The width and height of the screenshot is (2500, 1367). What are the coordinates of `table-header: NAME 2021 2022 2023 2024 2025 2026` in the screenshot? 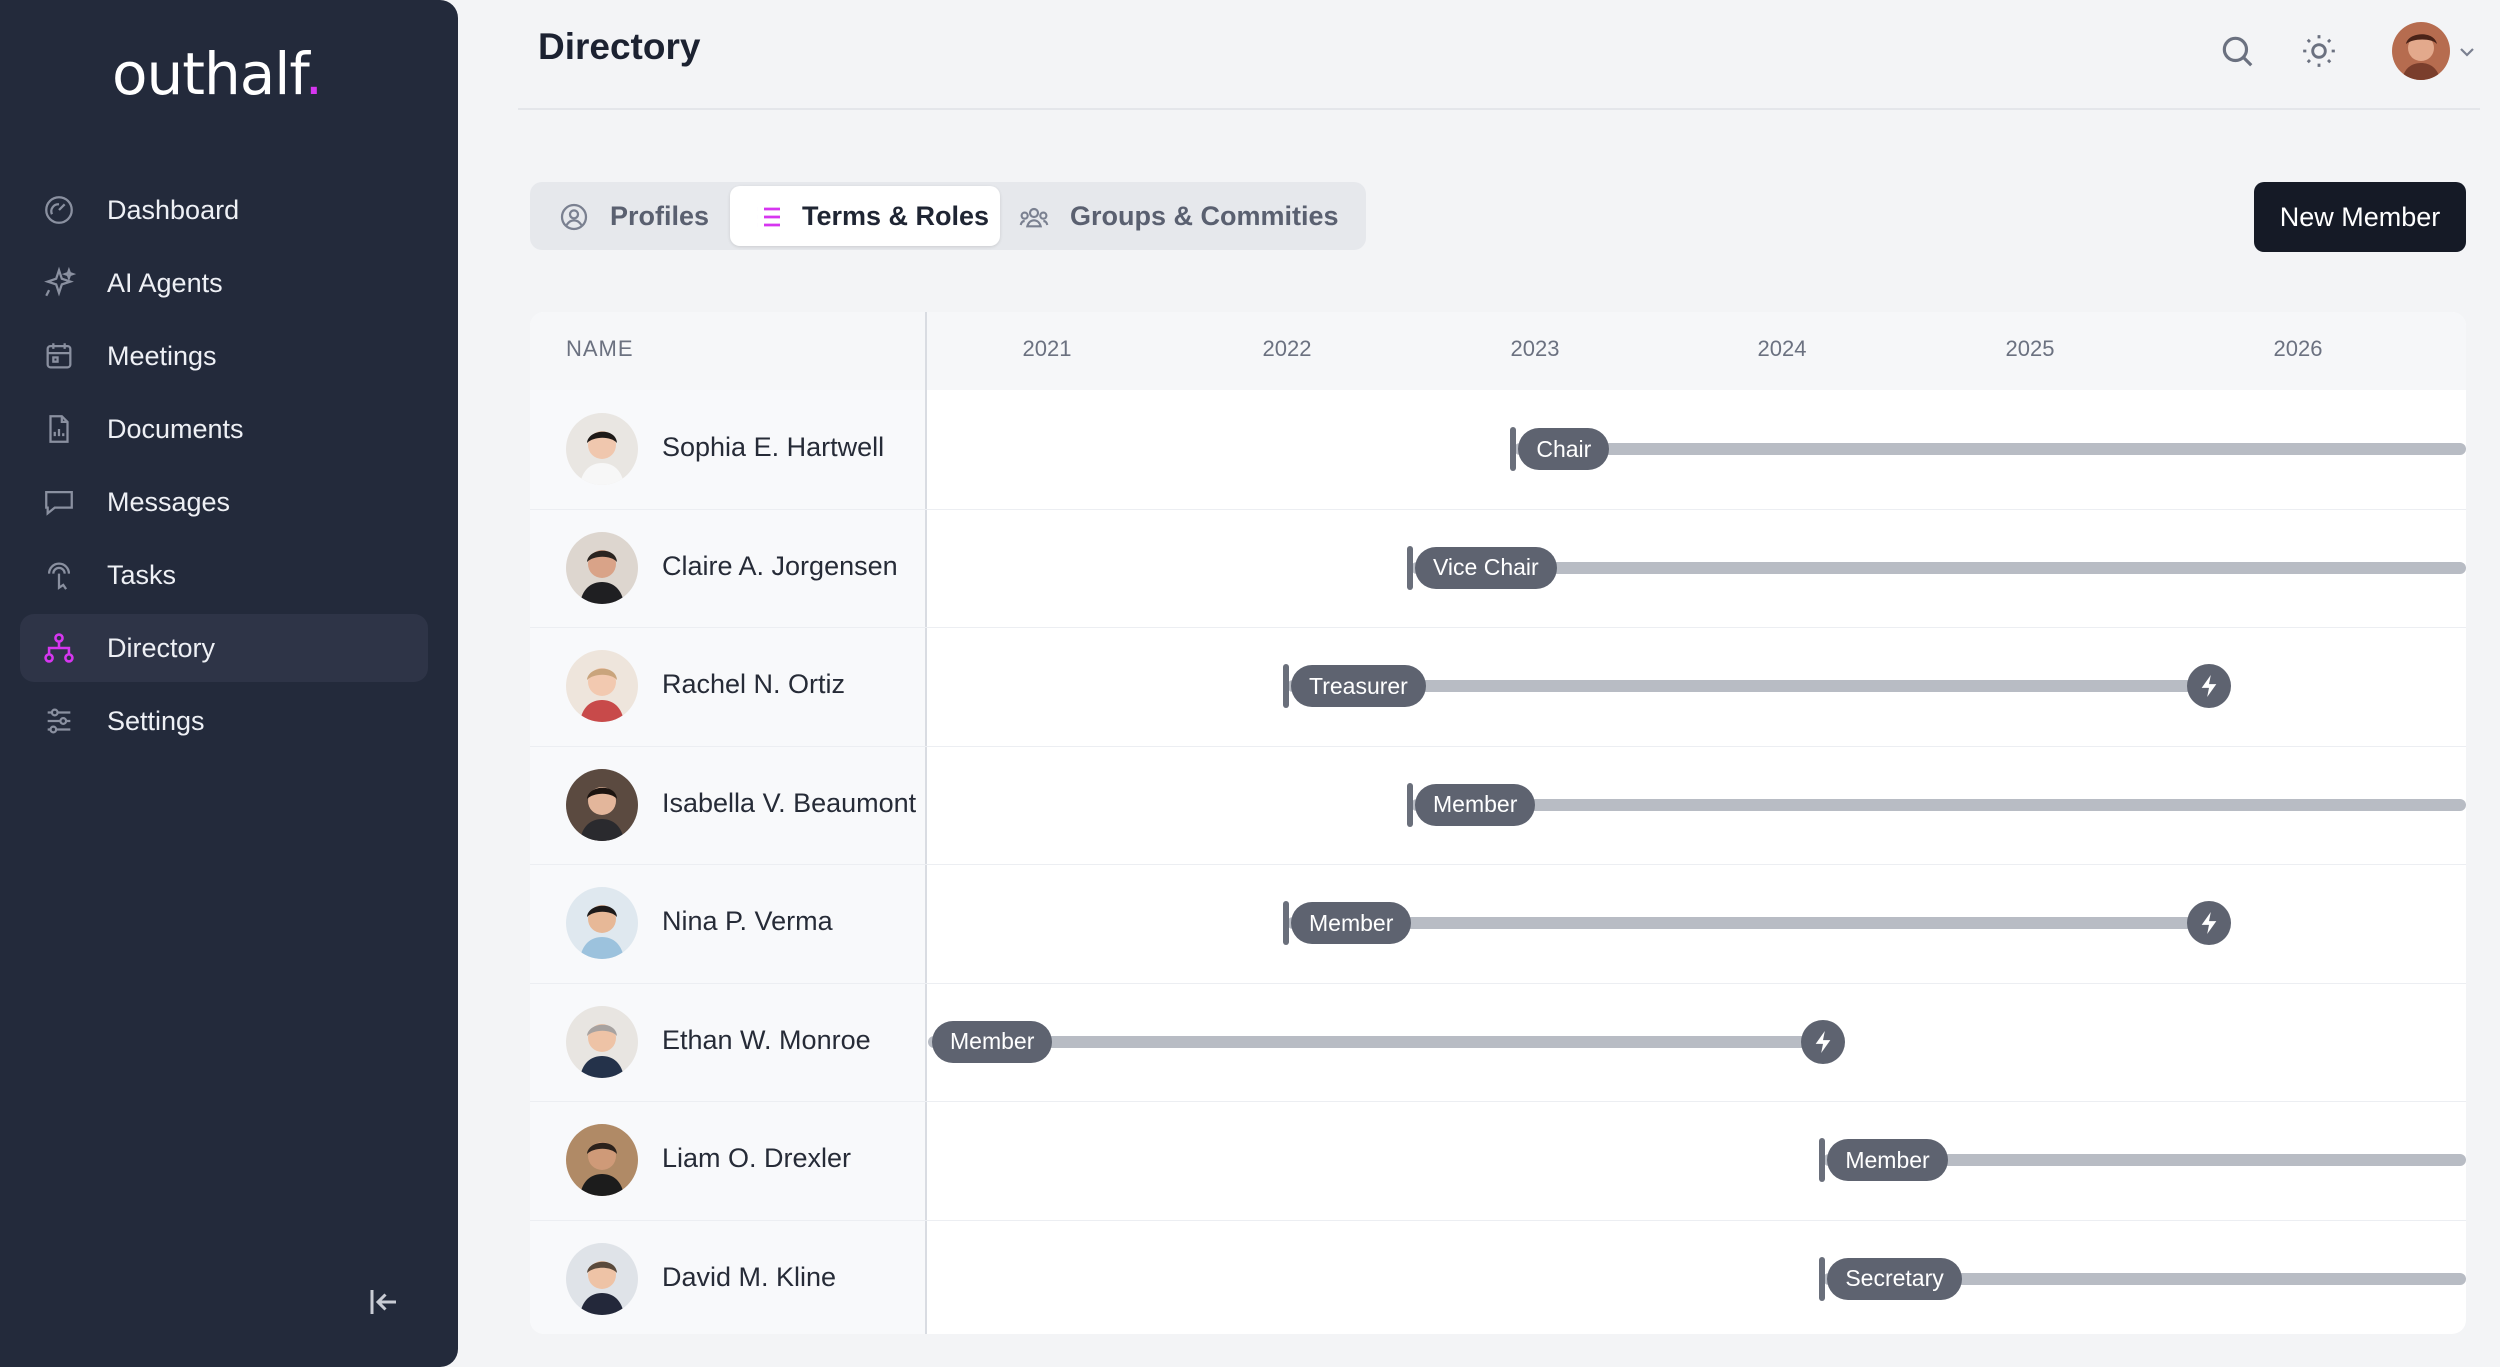 It's located at (1498, 351).